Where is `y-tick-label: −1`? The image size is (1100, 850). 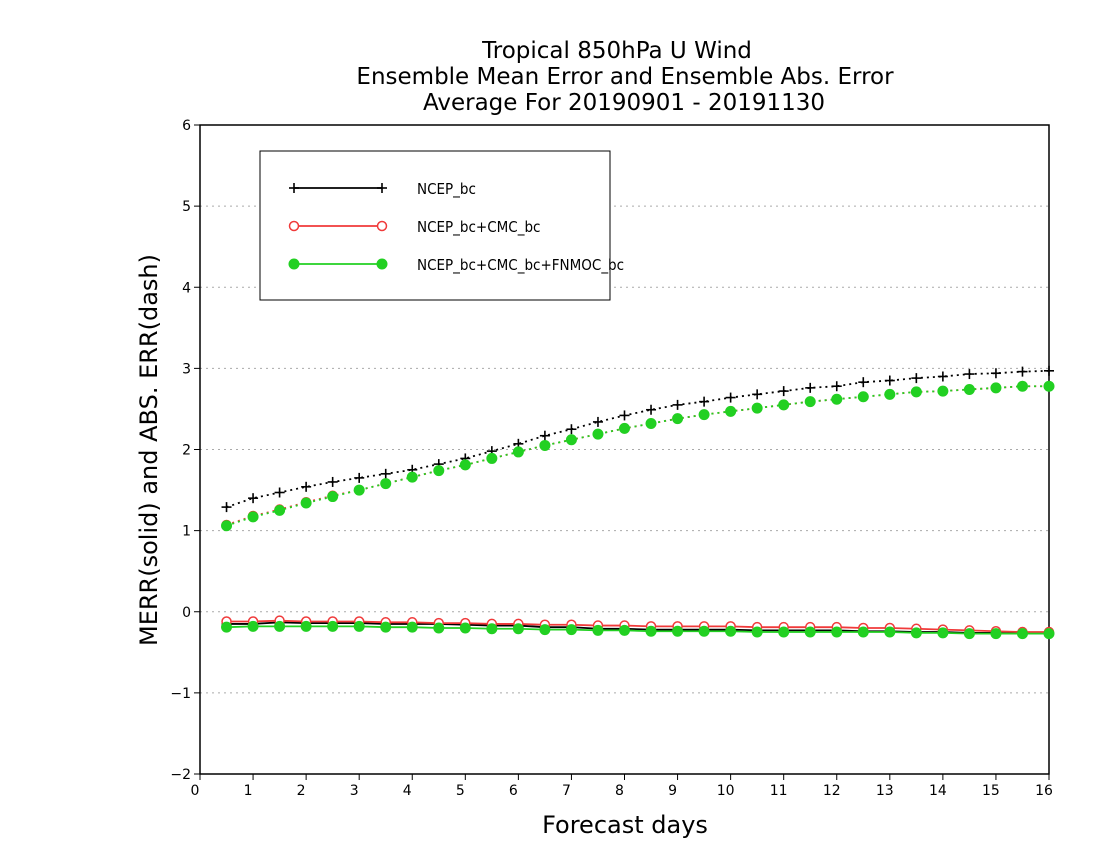 y-tick-label: −1 is located at coordinates (180, 694).